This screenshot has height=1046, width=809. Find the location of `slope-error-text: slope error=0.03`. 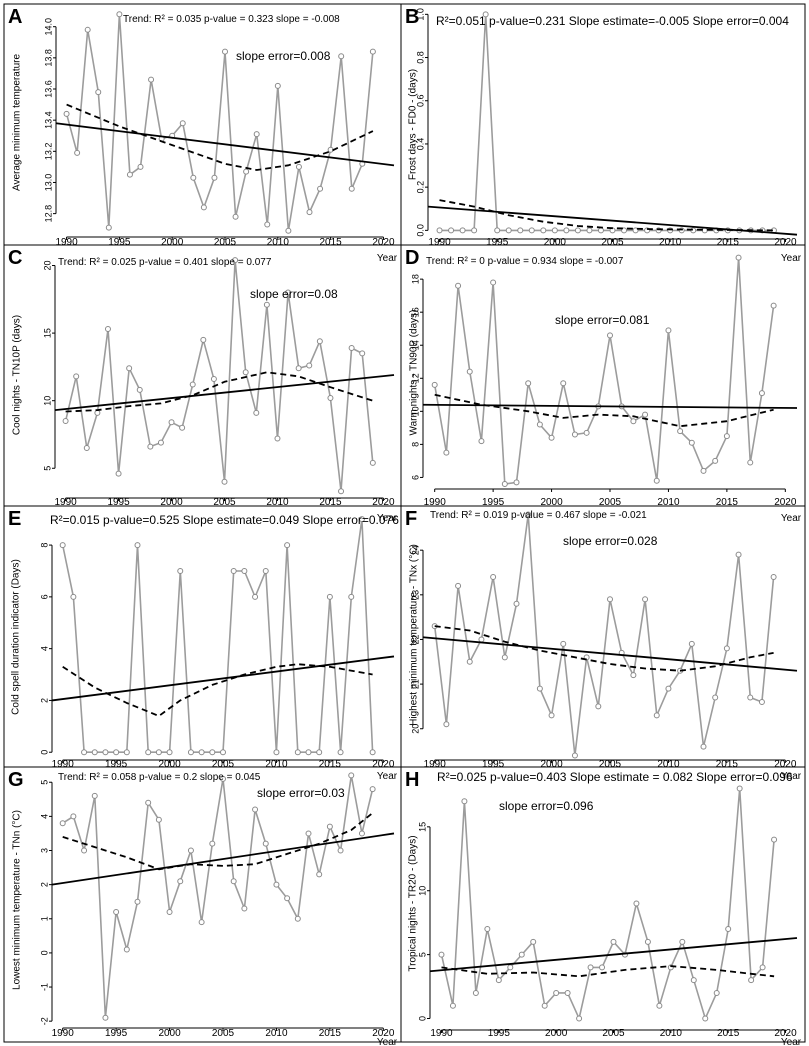

slope-error-text: slope error=0.03 is located at coordinates (301, 793).